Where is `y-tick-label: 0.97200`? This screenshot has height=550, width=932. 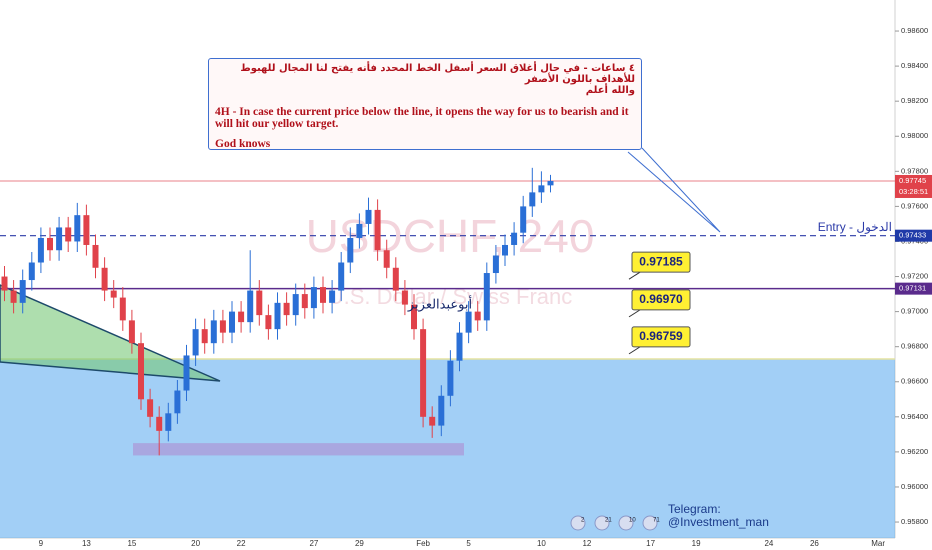 y-tick-label: 0.97200 is located at coordinates (914, 276).